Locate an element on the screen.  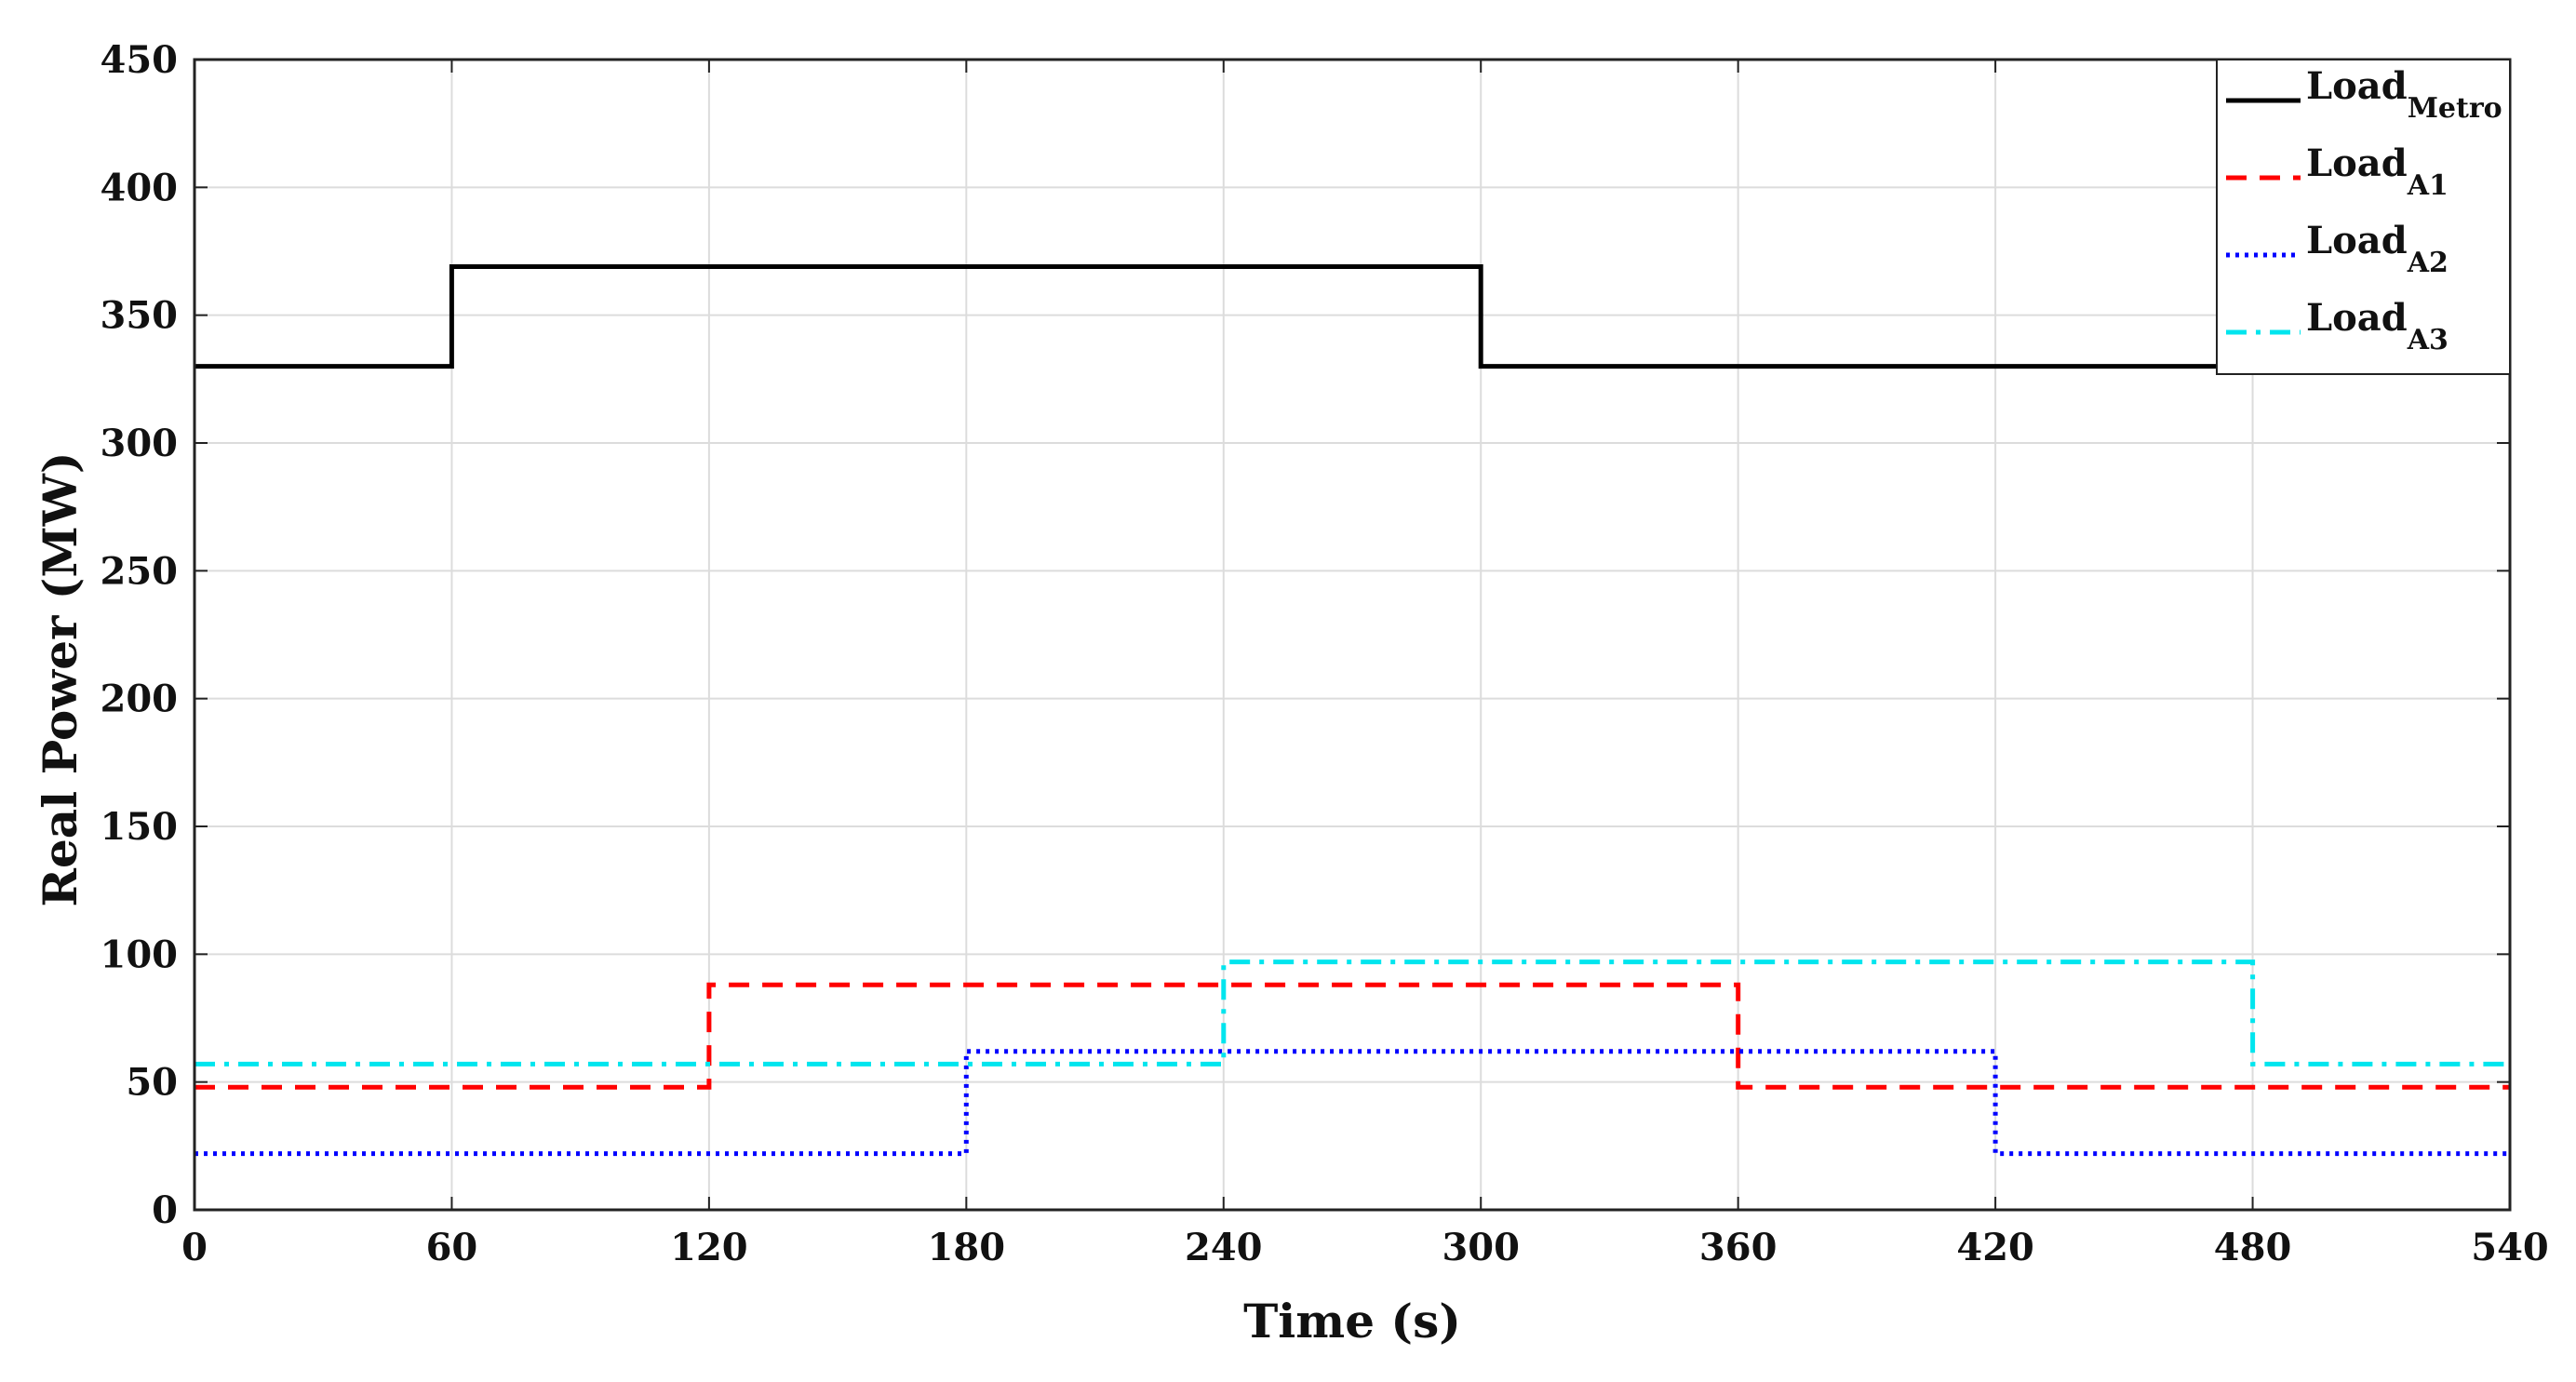
legend-box is located at coordinates (2363, 217).